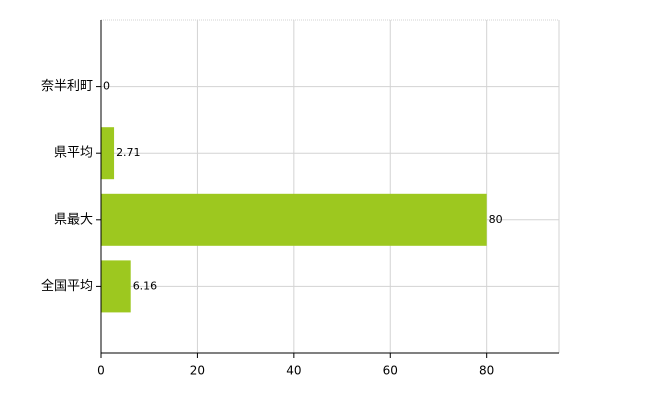  I want to click on x-tick-label: 0, so click(101, 371).